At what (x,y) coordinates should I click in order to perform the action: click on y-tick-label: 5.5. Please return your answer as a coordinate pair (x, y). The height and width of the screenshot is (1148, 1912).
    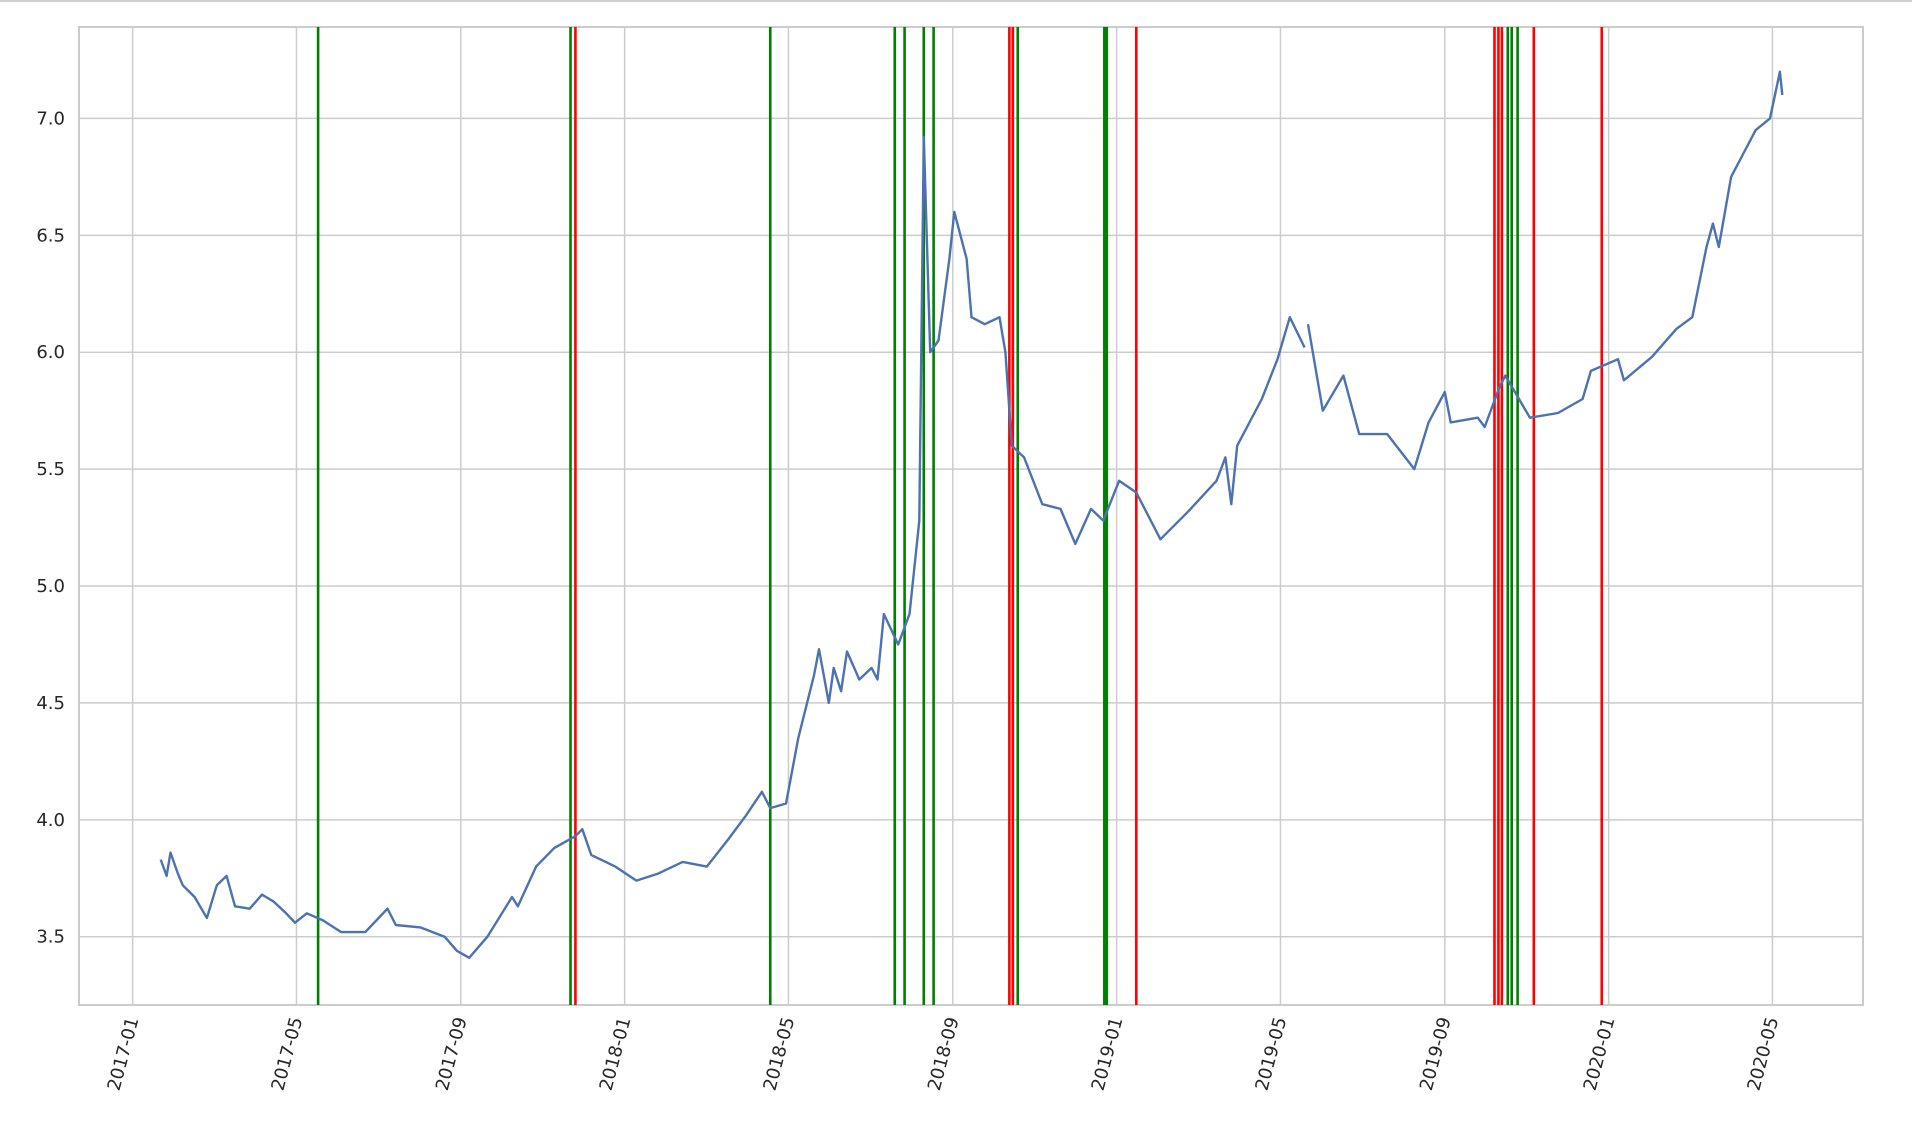
    Looking at the image, I should click on (50, 469).